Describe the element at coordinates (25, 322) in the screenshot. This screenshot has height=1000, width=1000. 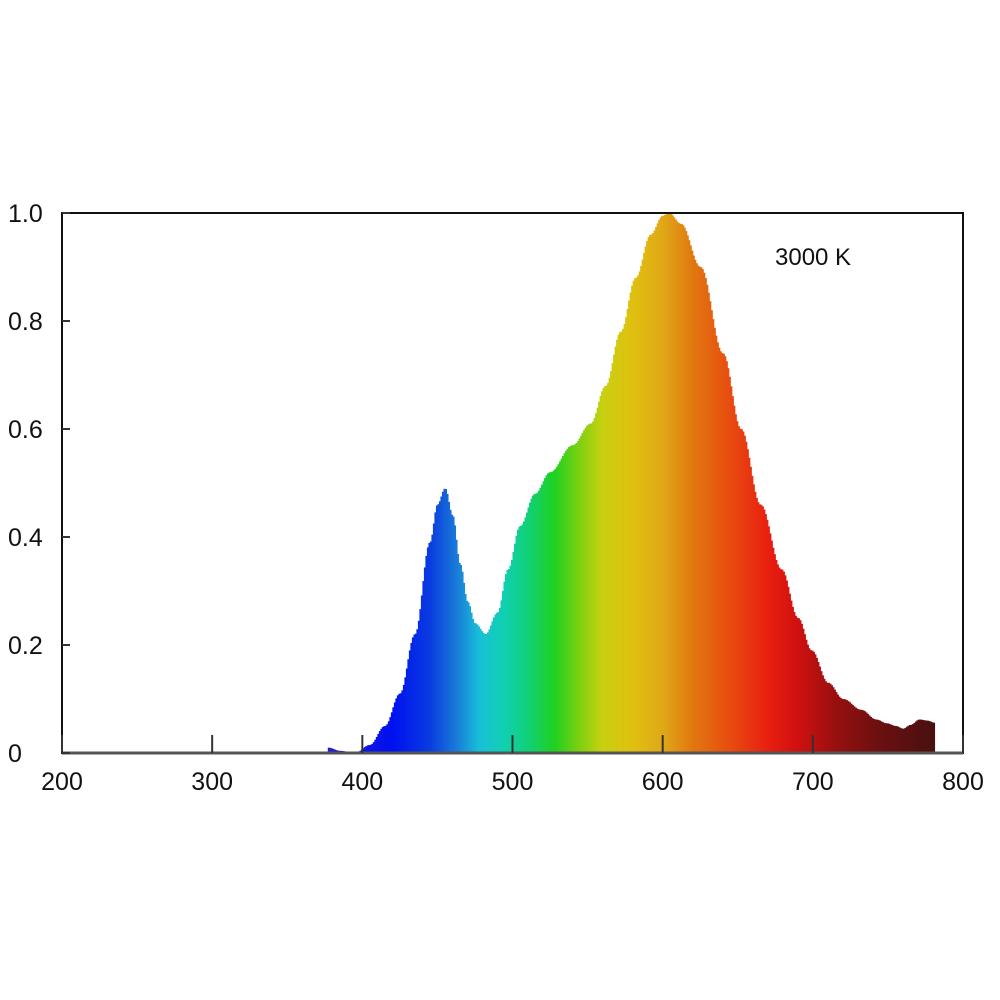
I see `y-tick-label: 0.8` at that location.